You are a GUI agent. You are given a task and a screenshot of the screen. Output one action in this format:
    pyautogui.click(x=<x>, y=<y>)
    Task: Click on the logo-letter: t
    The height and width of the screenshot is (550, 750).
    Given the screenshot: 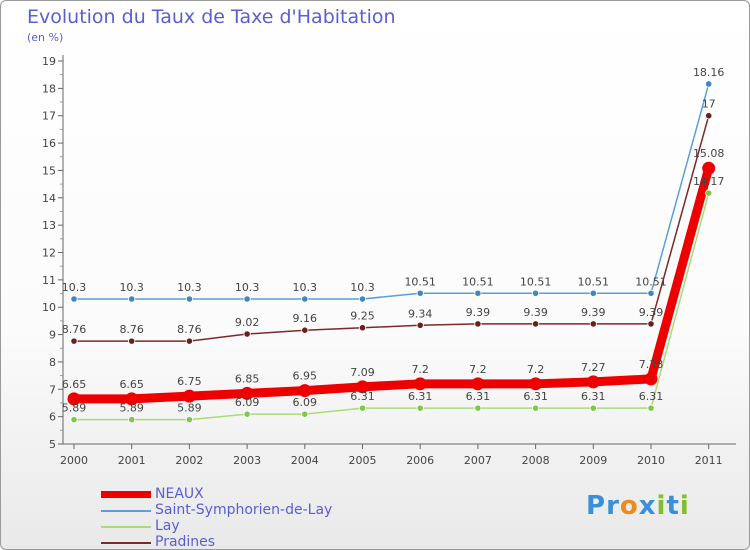 What is the action you would take?
    pyautogui.click(x=673, y=506)
    